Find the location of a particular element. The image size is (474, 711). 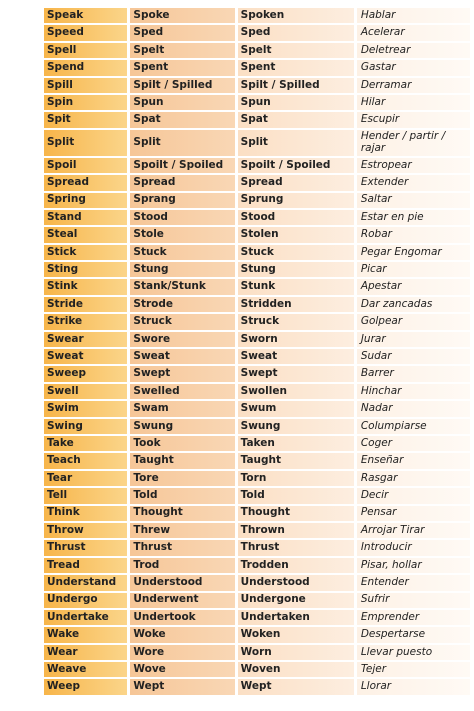

table-row: Throw Threw Thrown Arrojar Tirar is located at coordinates (257, 530).